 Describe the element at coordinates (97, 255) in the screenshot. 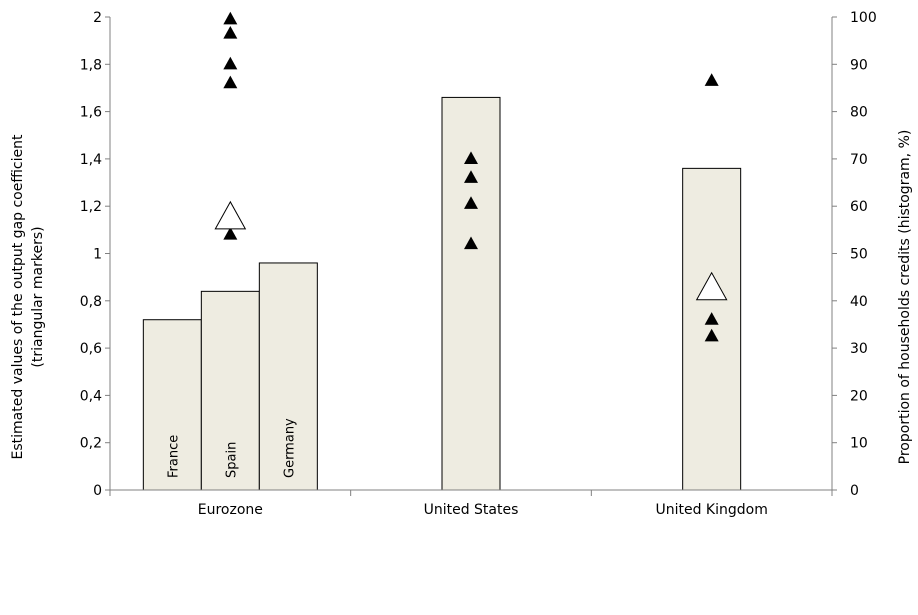

I see `y-tick-label: 1` at that location.